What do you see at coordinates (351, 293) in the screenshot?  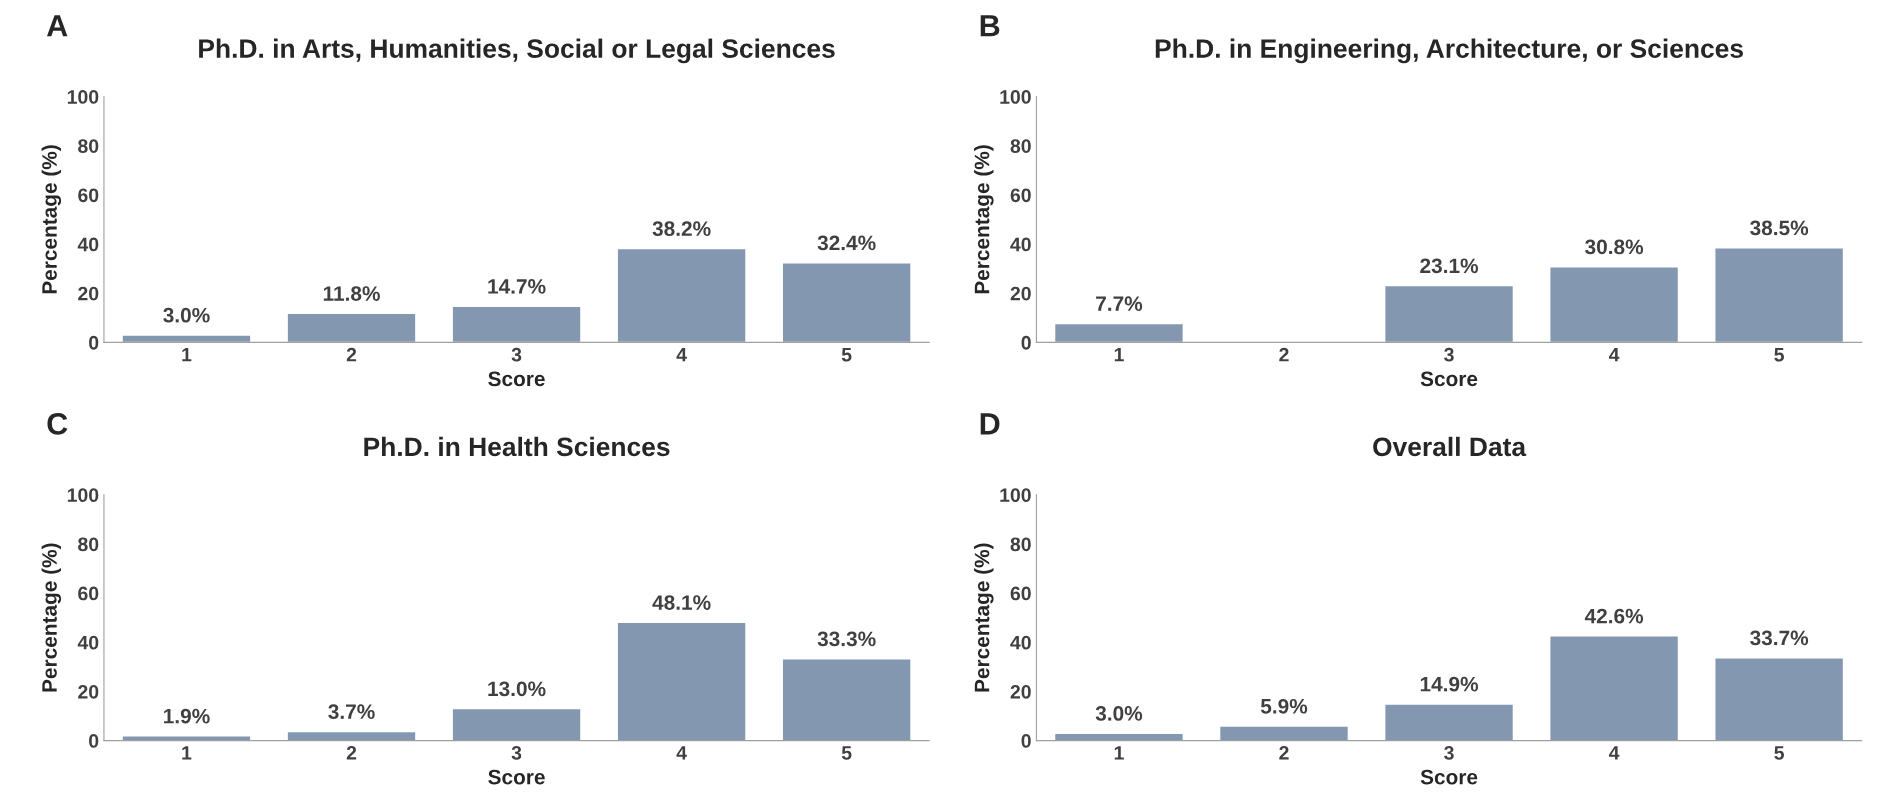 I see `data-label: 11.8%` at bounding box center [351, 293].